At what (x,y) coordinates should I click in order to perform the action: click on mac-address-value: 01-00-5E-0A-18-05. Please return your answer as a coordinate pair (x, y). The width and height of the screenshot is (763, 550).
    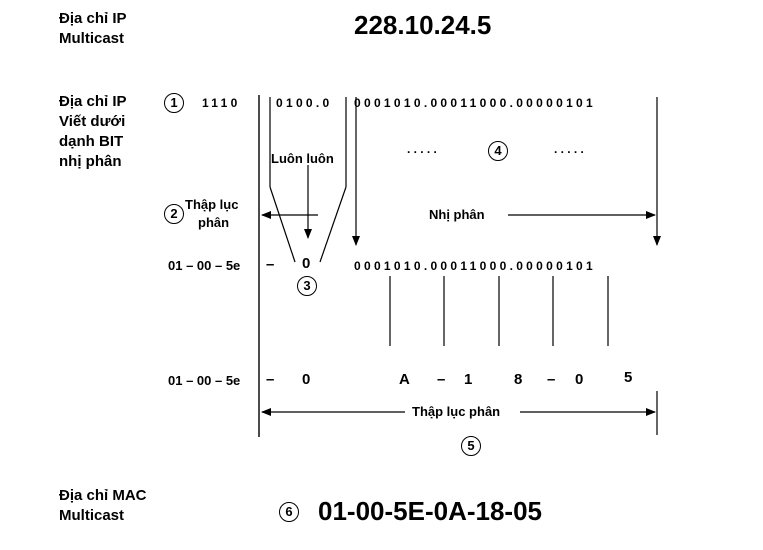
    Looking at the image, I should click on (430, 511).